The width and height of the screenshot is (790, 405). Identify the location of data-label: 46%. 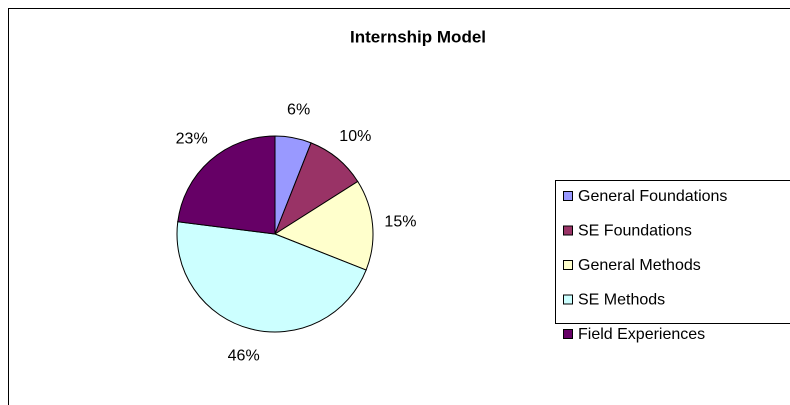
(244, 355).